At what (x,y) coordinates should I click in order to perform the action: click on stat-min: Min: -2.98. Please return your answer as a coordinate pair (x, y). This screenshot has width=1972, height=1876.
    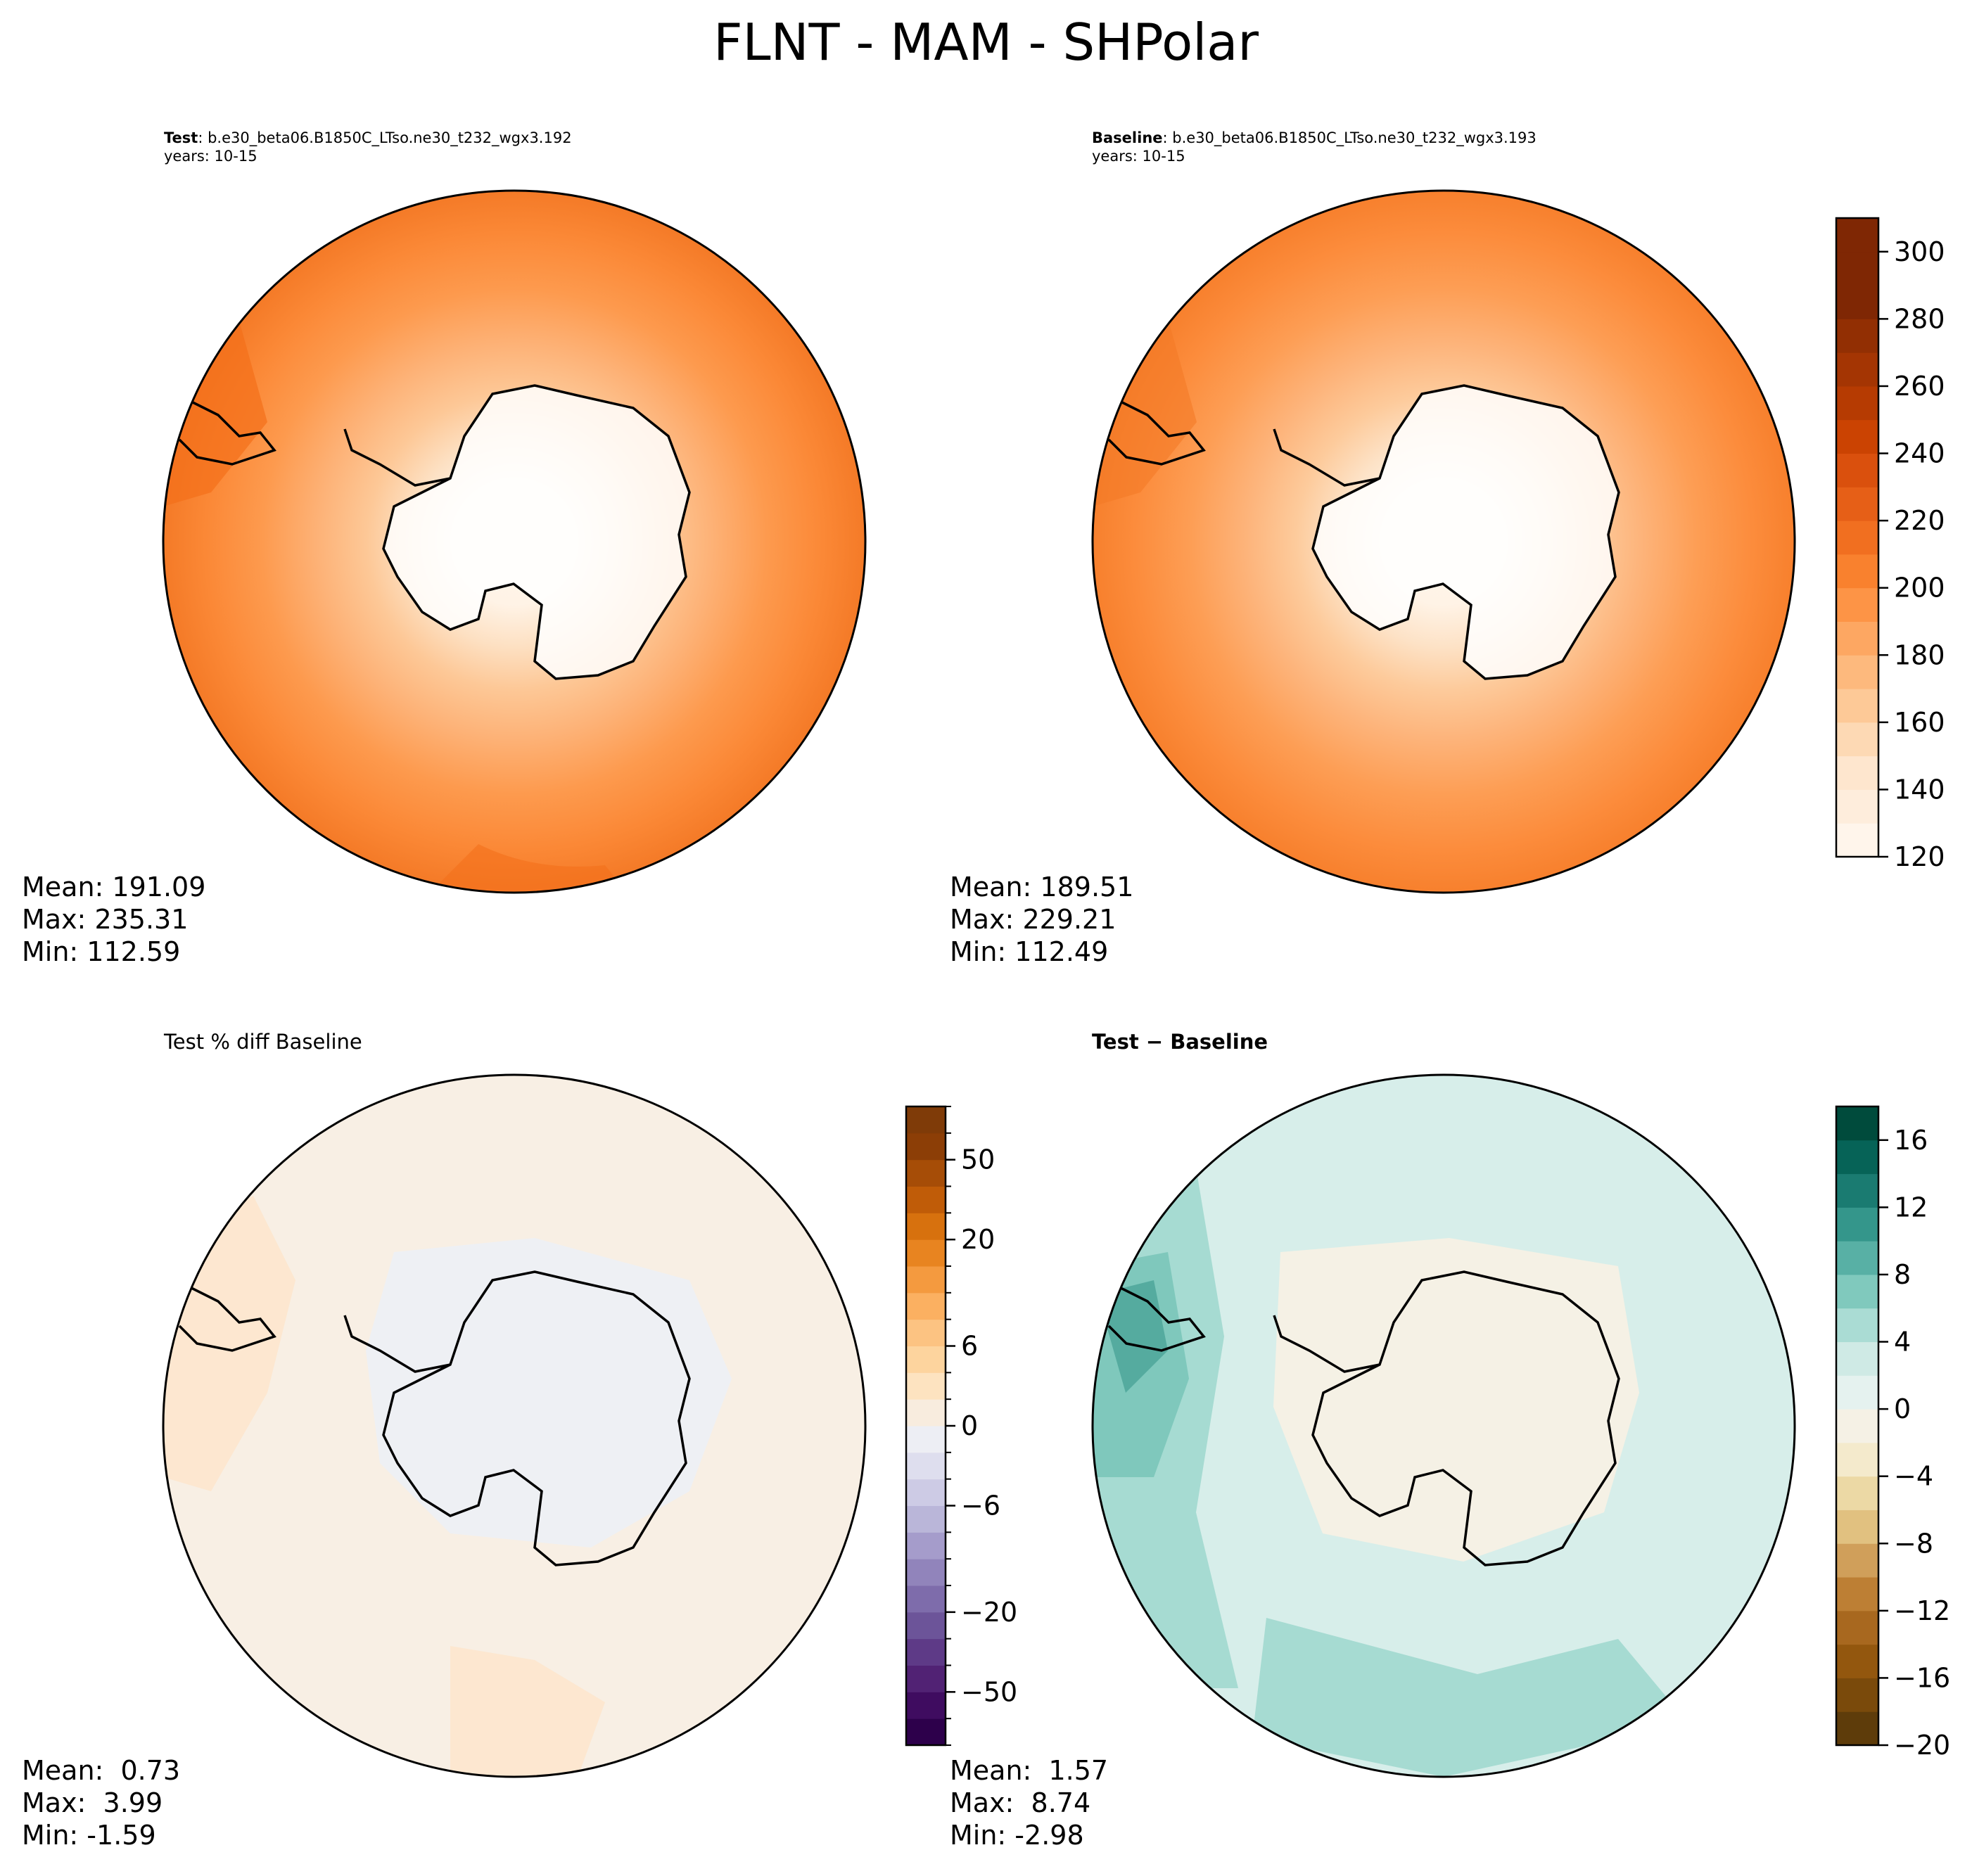
    Looking at the image, I should click on (1017, 1835).